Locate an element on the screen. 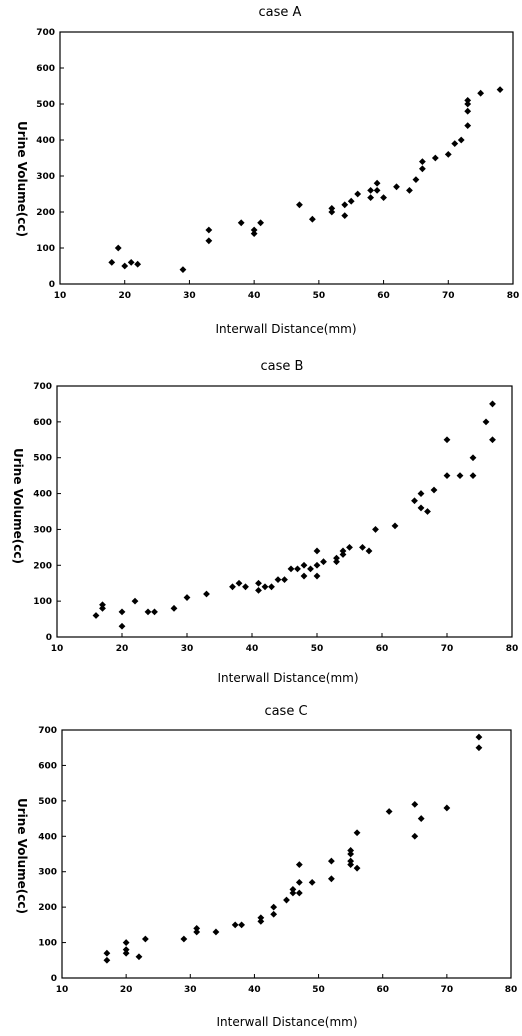 The image size is (522, 1036). x-tick-label: 60 is located at coordinates (382, 990).